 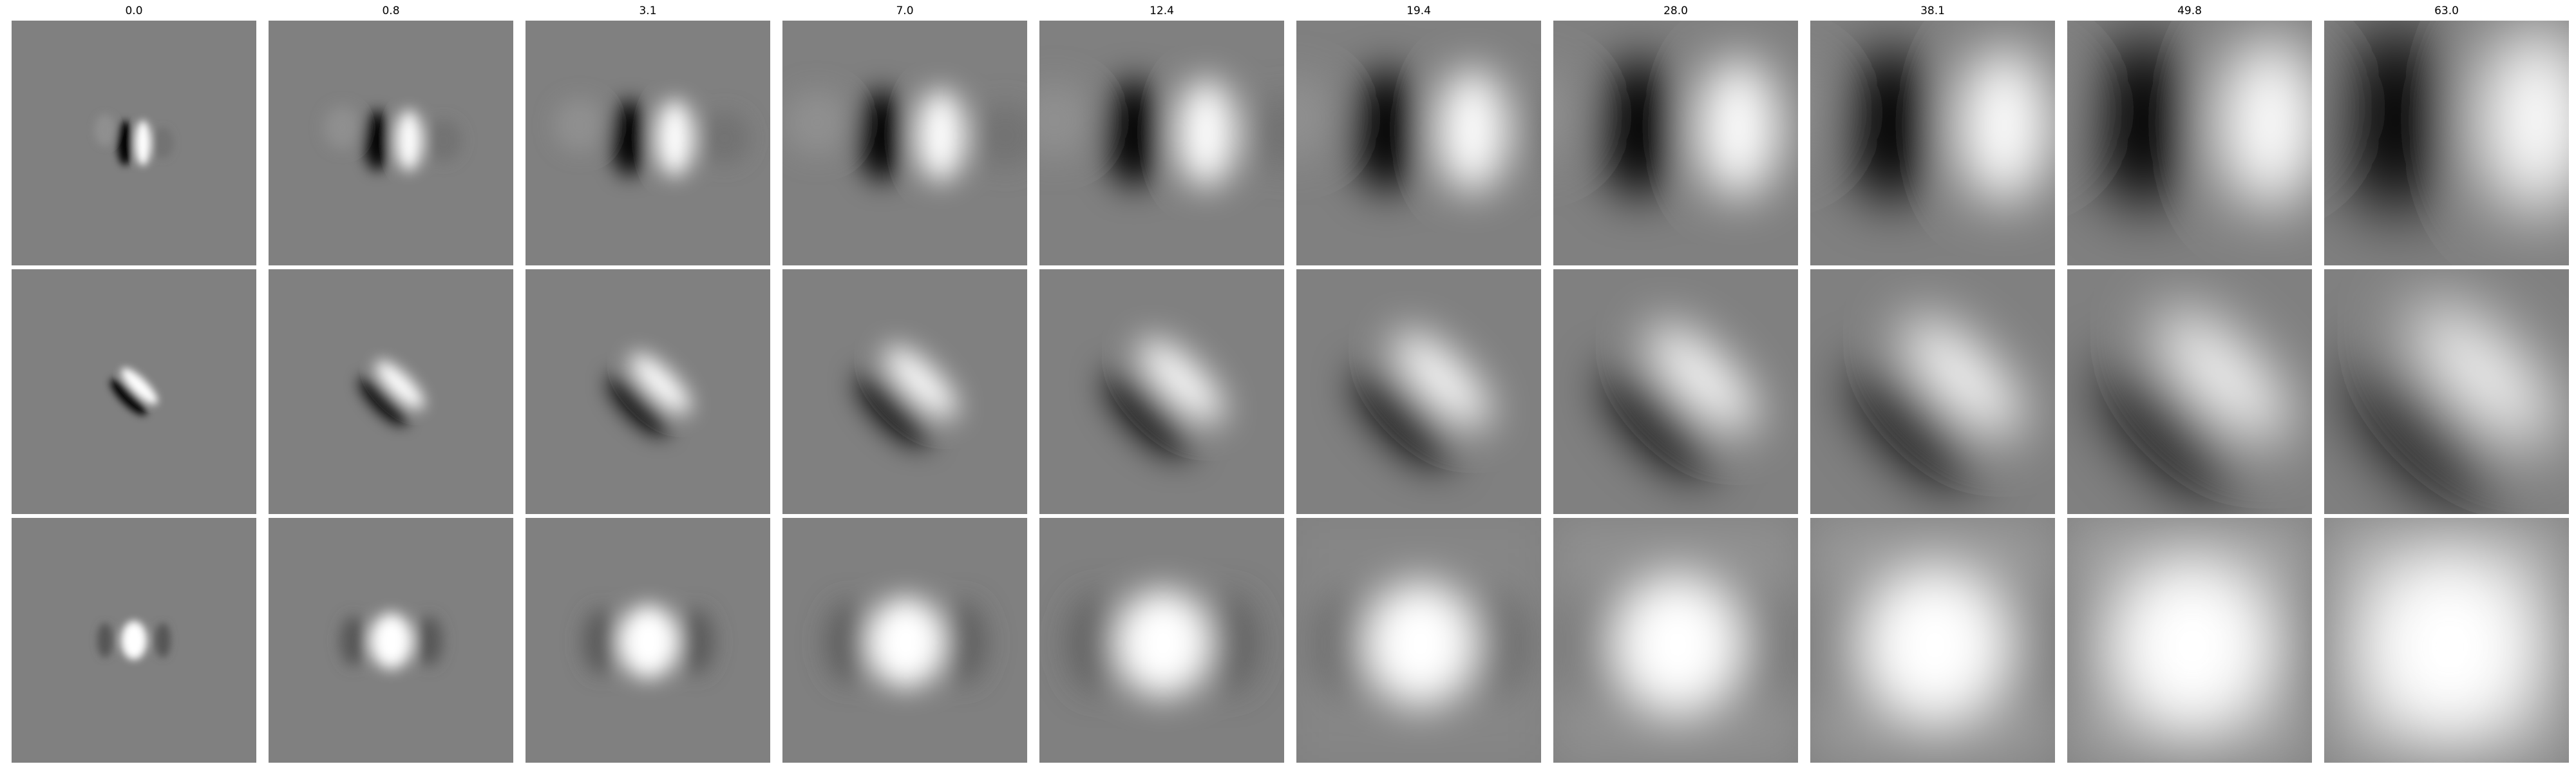 I want to click on column-title: 7.0, so click(x=905, y=11).